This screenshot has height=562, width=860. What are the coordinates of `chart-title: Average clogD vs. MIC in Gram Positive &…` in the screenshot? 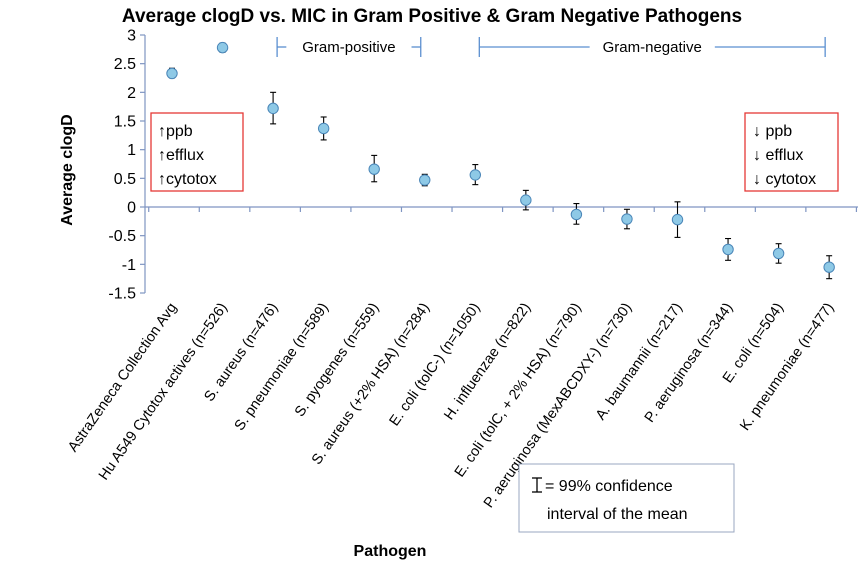 It's located at (432, 16).